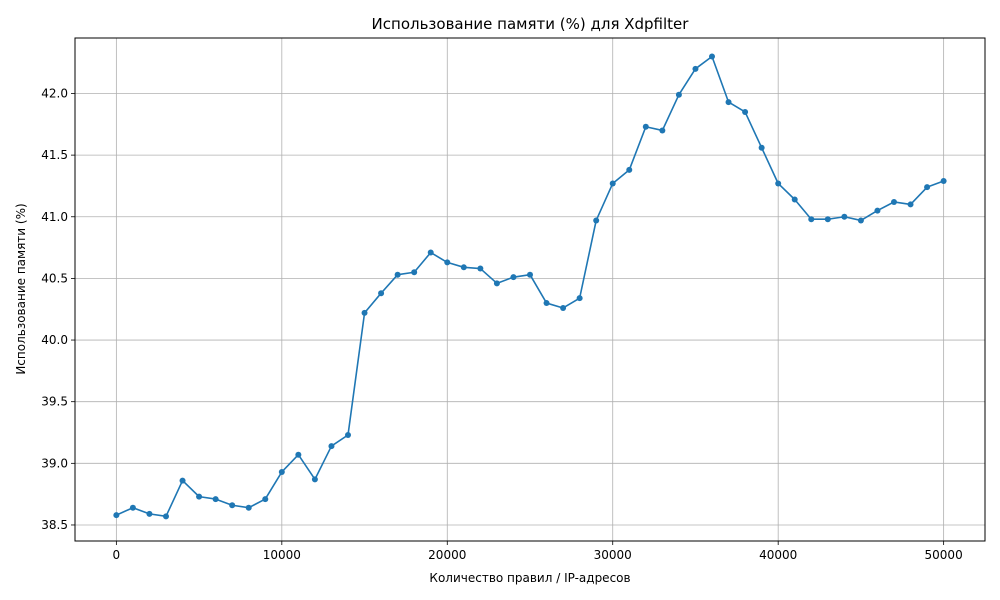  What do you see at coordinates (54, 340) in the screenshot?
I see `y-tick-label: 40.0` at bounding box center [54, 340].